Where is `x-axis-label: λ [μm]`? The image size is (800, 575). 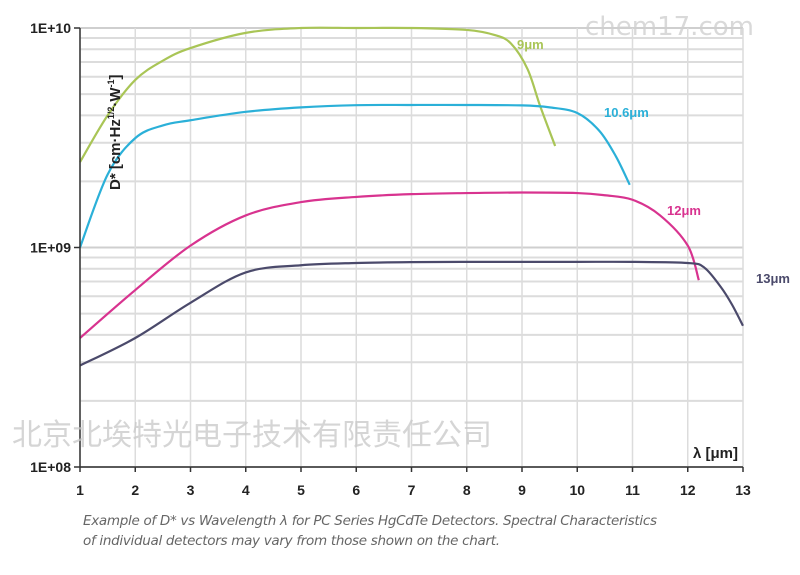
x-axis-label: λ [μm] is located at coordinates (715, 453).